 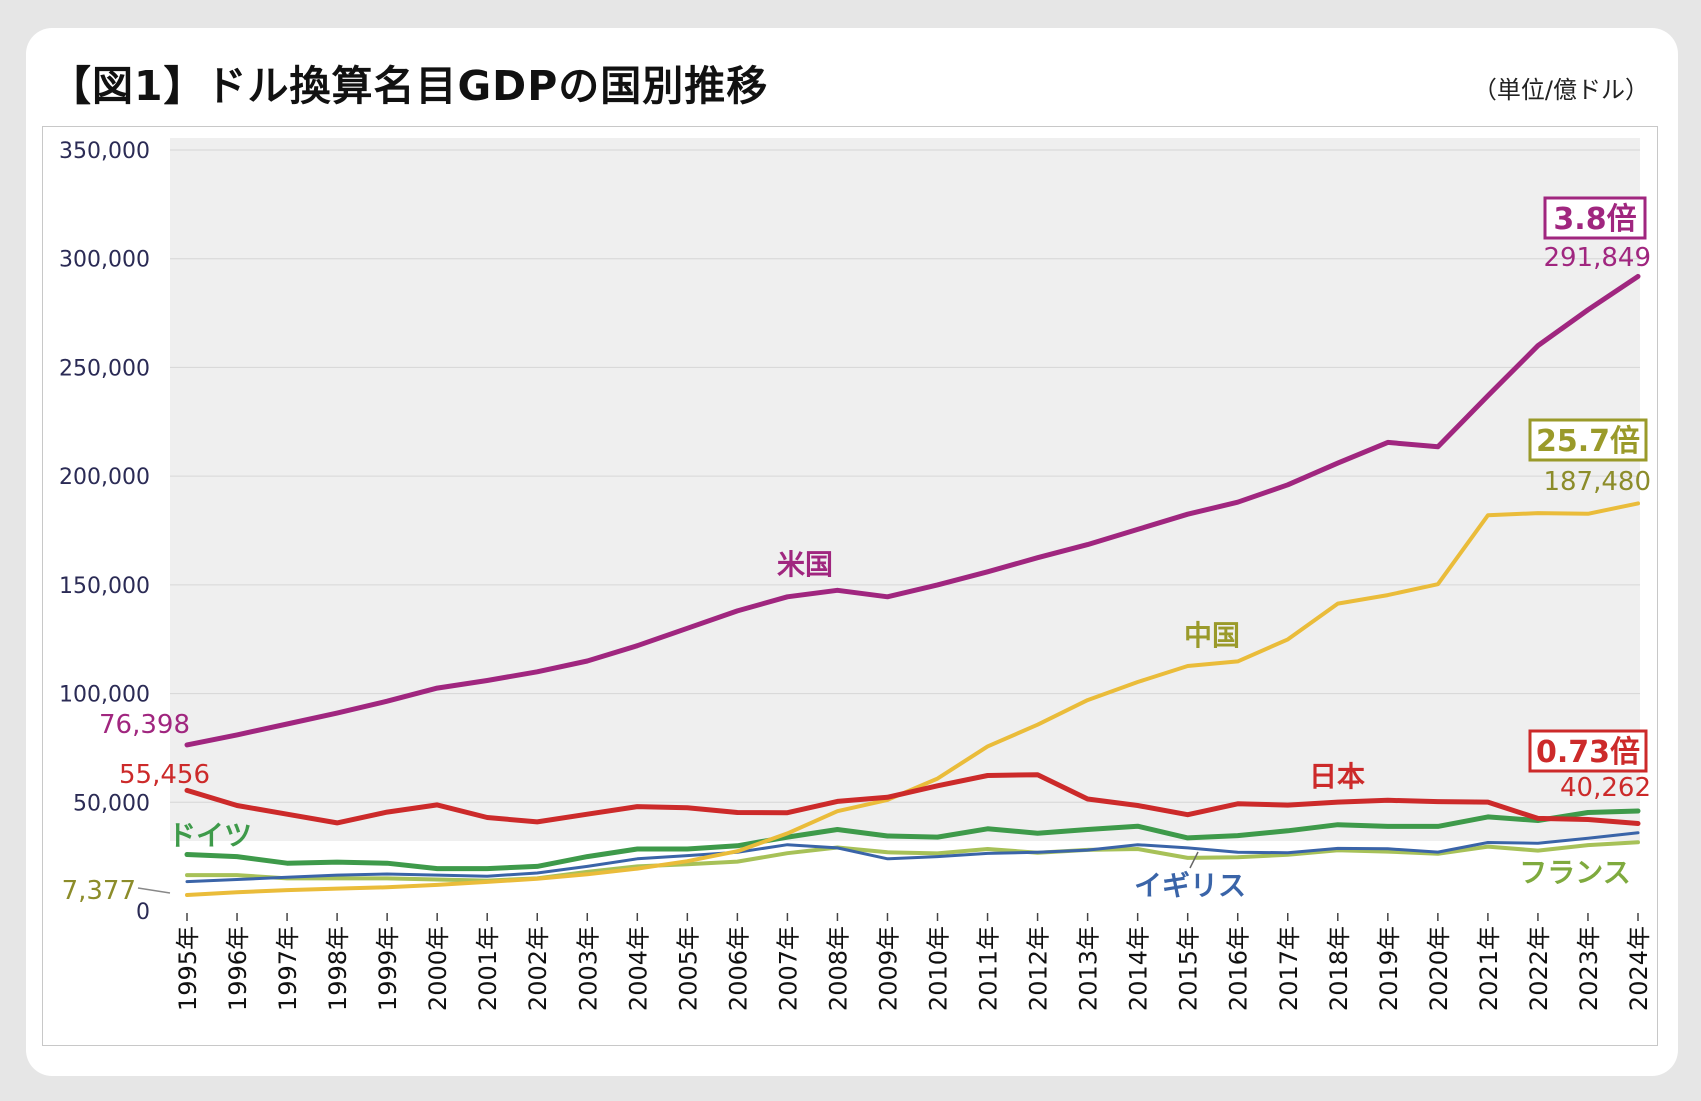 What do you see at coordinates (638, 968) in the screenshot?
I see `x-tick-label: 2004年` at bounding box center [638, 968].